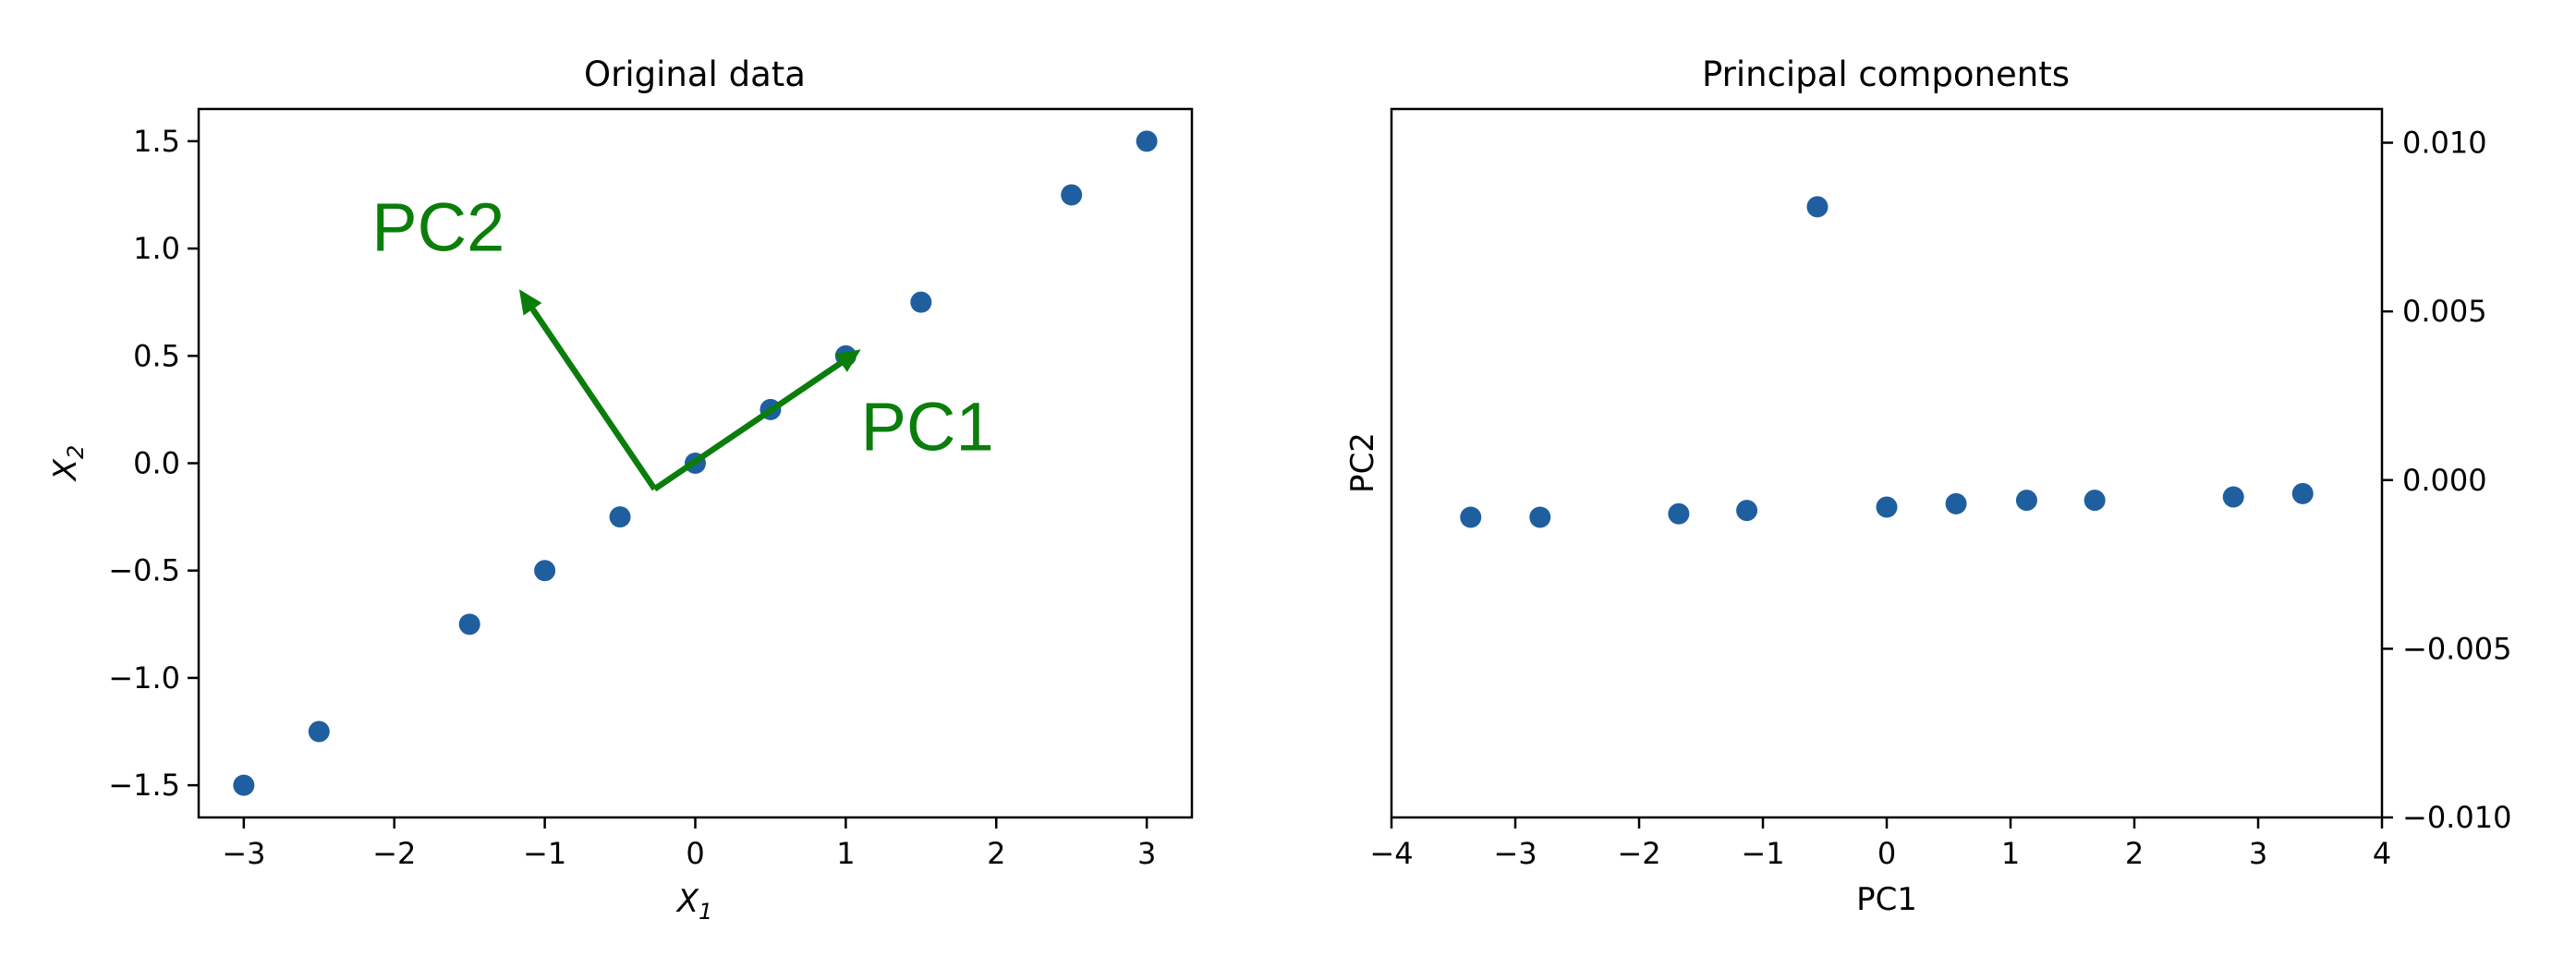  I want to click on y-tick-label: 0.005, so click(2444, 311).